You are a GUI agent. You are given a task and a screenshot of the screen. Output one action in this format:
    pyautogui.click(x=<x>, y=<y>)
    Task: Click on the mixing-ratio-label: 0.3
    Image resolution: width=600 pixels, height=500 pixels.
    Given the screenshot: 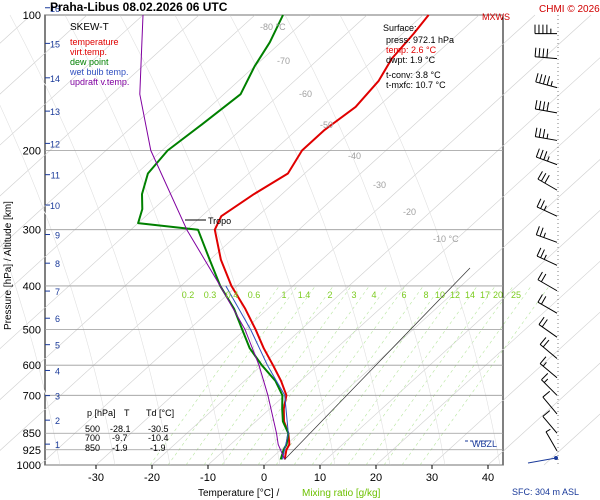 What is the action you would take?
    pyautogui.click(x=210, y=295)
    